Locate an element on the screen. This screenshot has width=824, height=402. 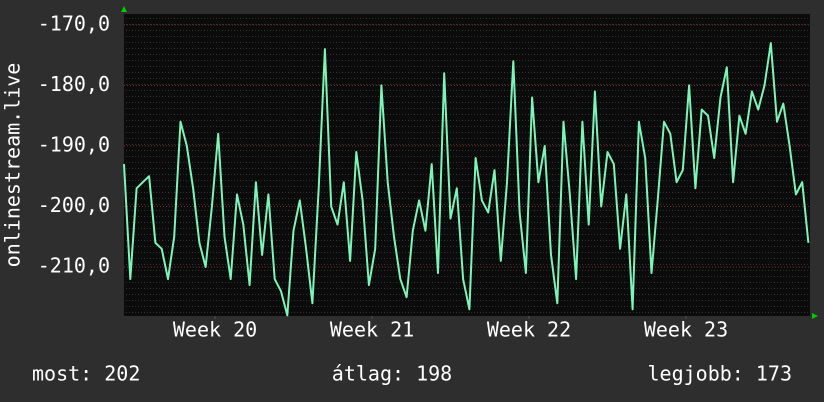
y-tick-label: -170,0 is located at coordinates (74, 23).